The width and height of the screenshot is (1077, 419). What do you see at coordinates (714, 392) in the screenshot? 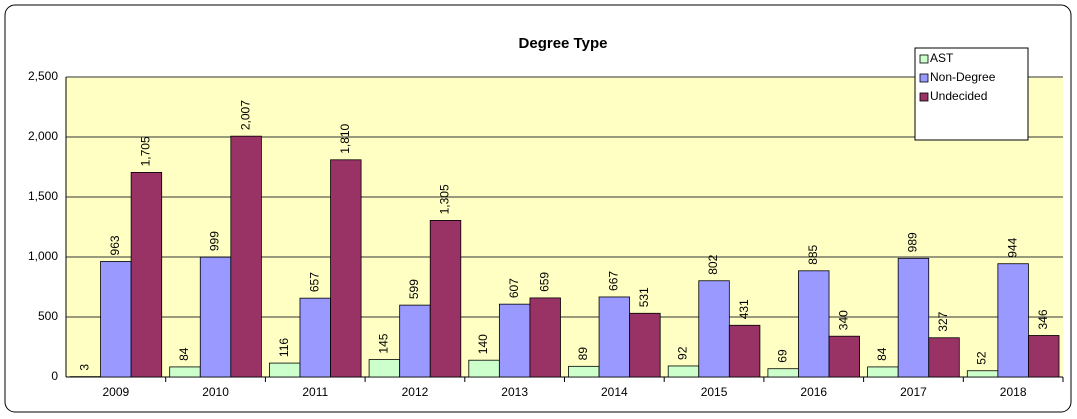
I see `x-tick-label: 2015` at bounding box center [714, 392].